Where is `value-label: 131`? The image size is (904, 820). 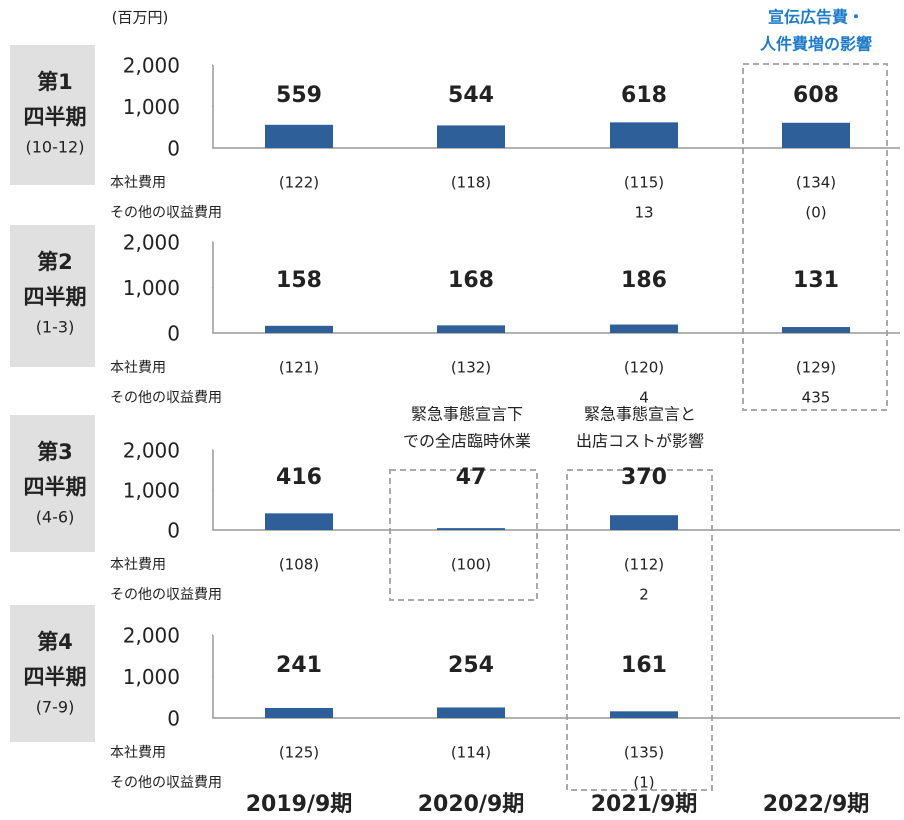
value-label: 131 is located at coordinates (816, 280).